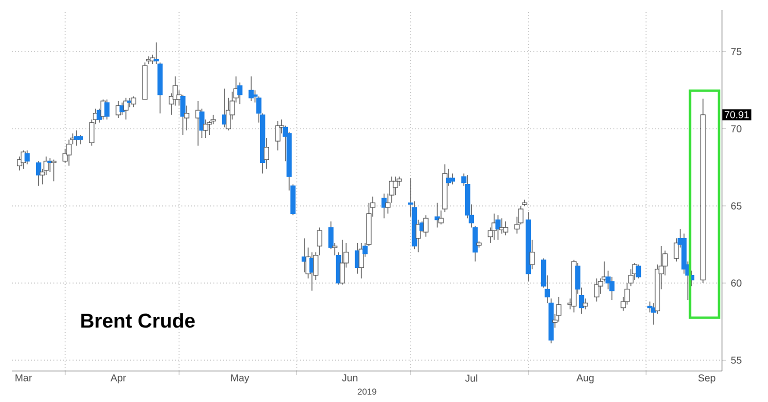  Describe the element at coordinates (118, 379) in the screenshot. I see `x-tick-label: Apr` at that location.